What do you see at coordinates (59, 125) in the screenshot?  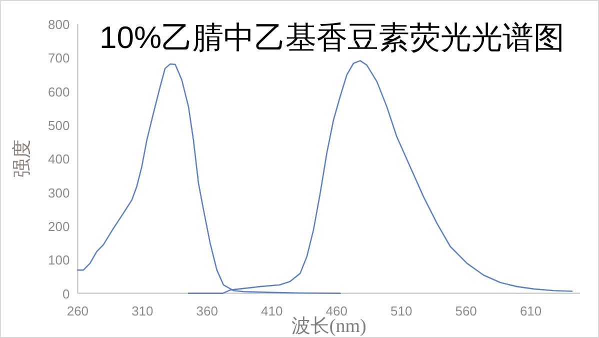 I see `y-tick-label: 500` at bounding box center [59, 125].